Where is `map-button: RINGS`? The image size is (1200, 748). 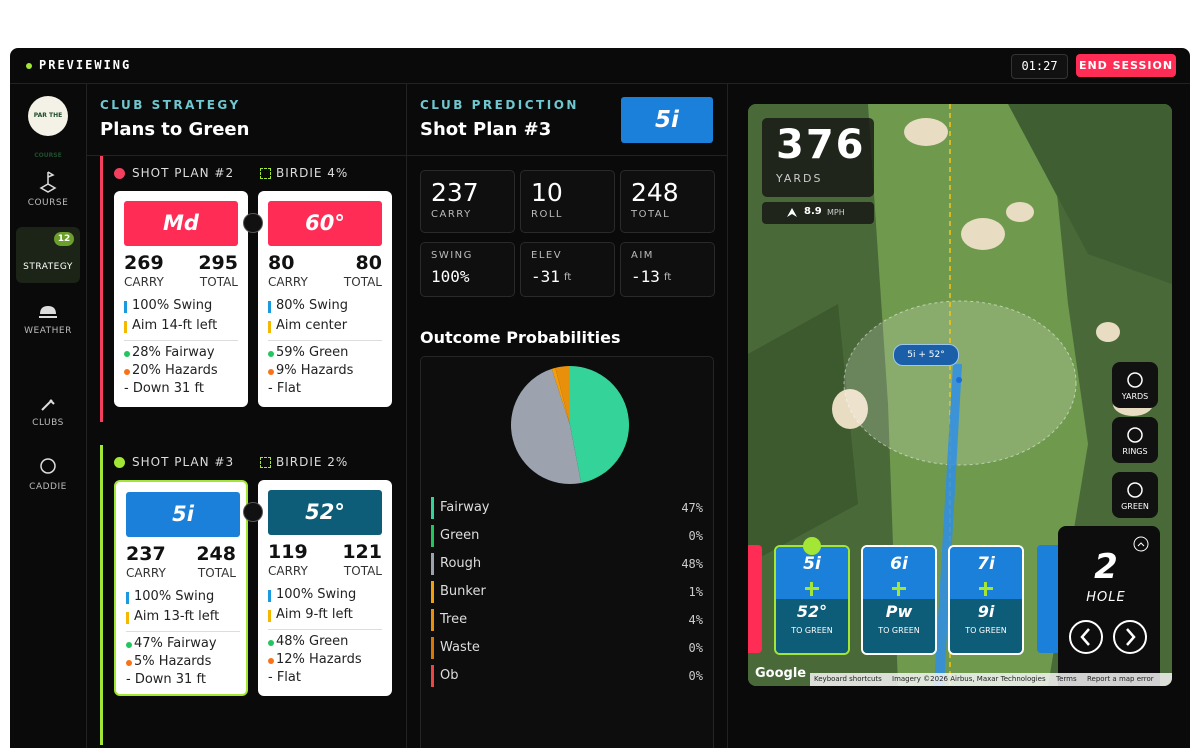
map-button: RINGS is located at coordinates (1135, 440).